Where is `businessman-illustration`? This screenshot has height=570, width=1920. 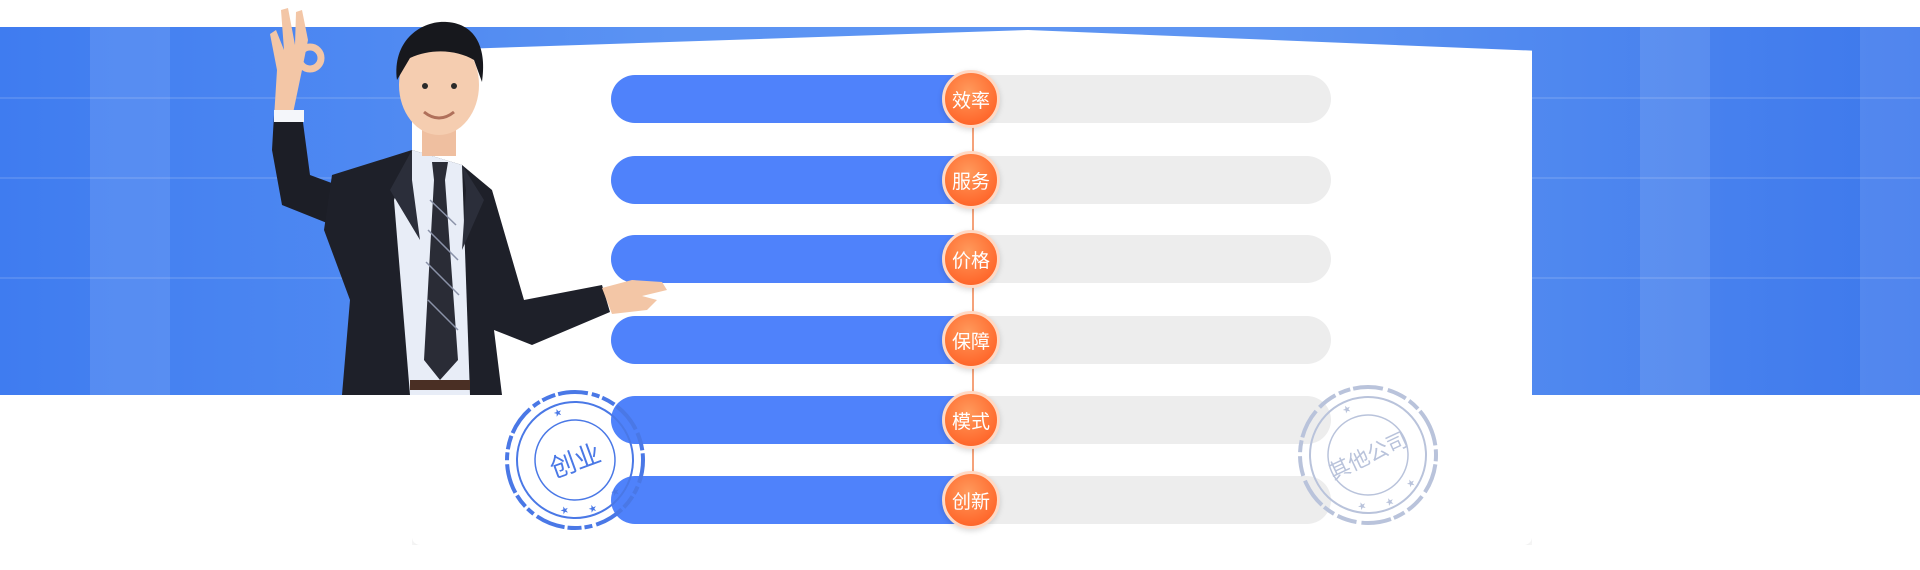
businessman-illustration is located at coordinates (468, 201).